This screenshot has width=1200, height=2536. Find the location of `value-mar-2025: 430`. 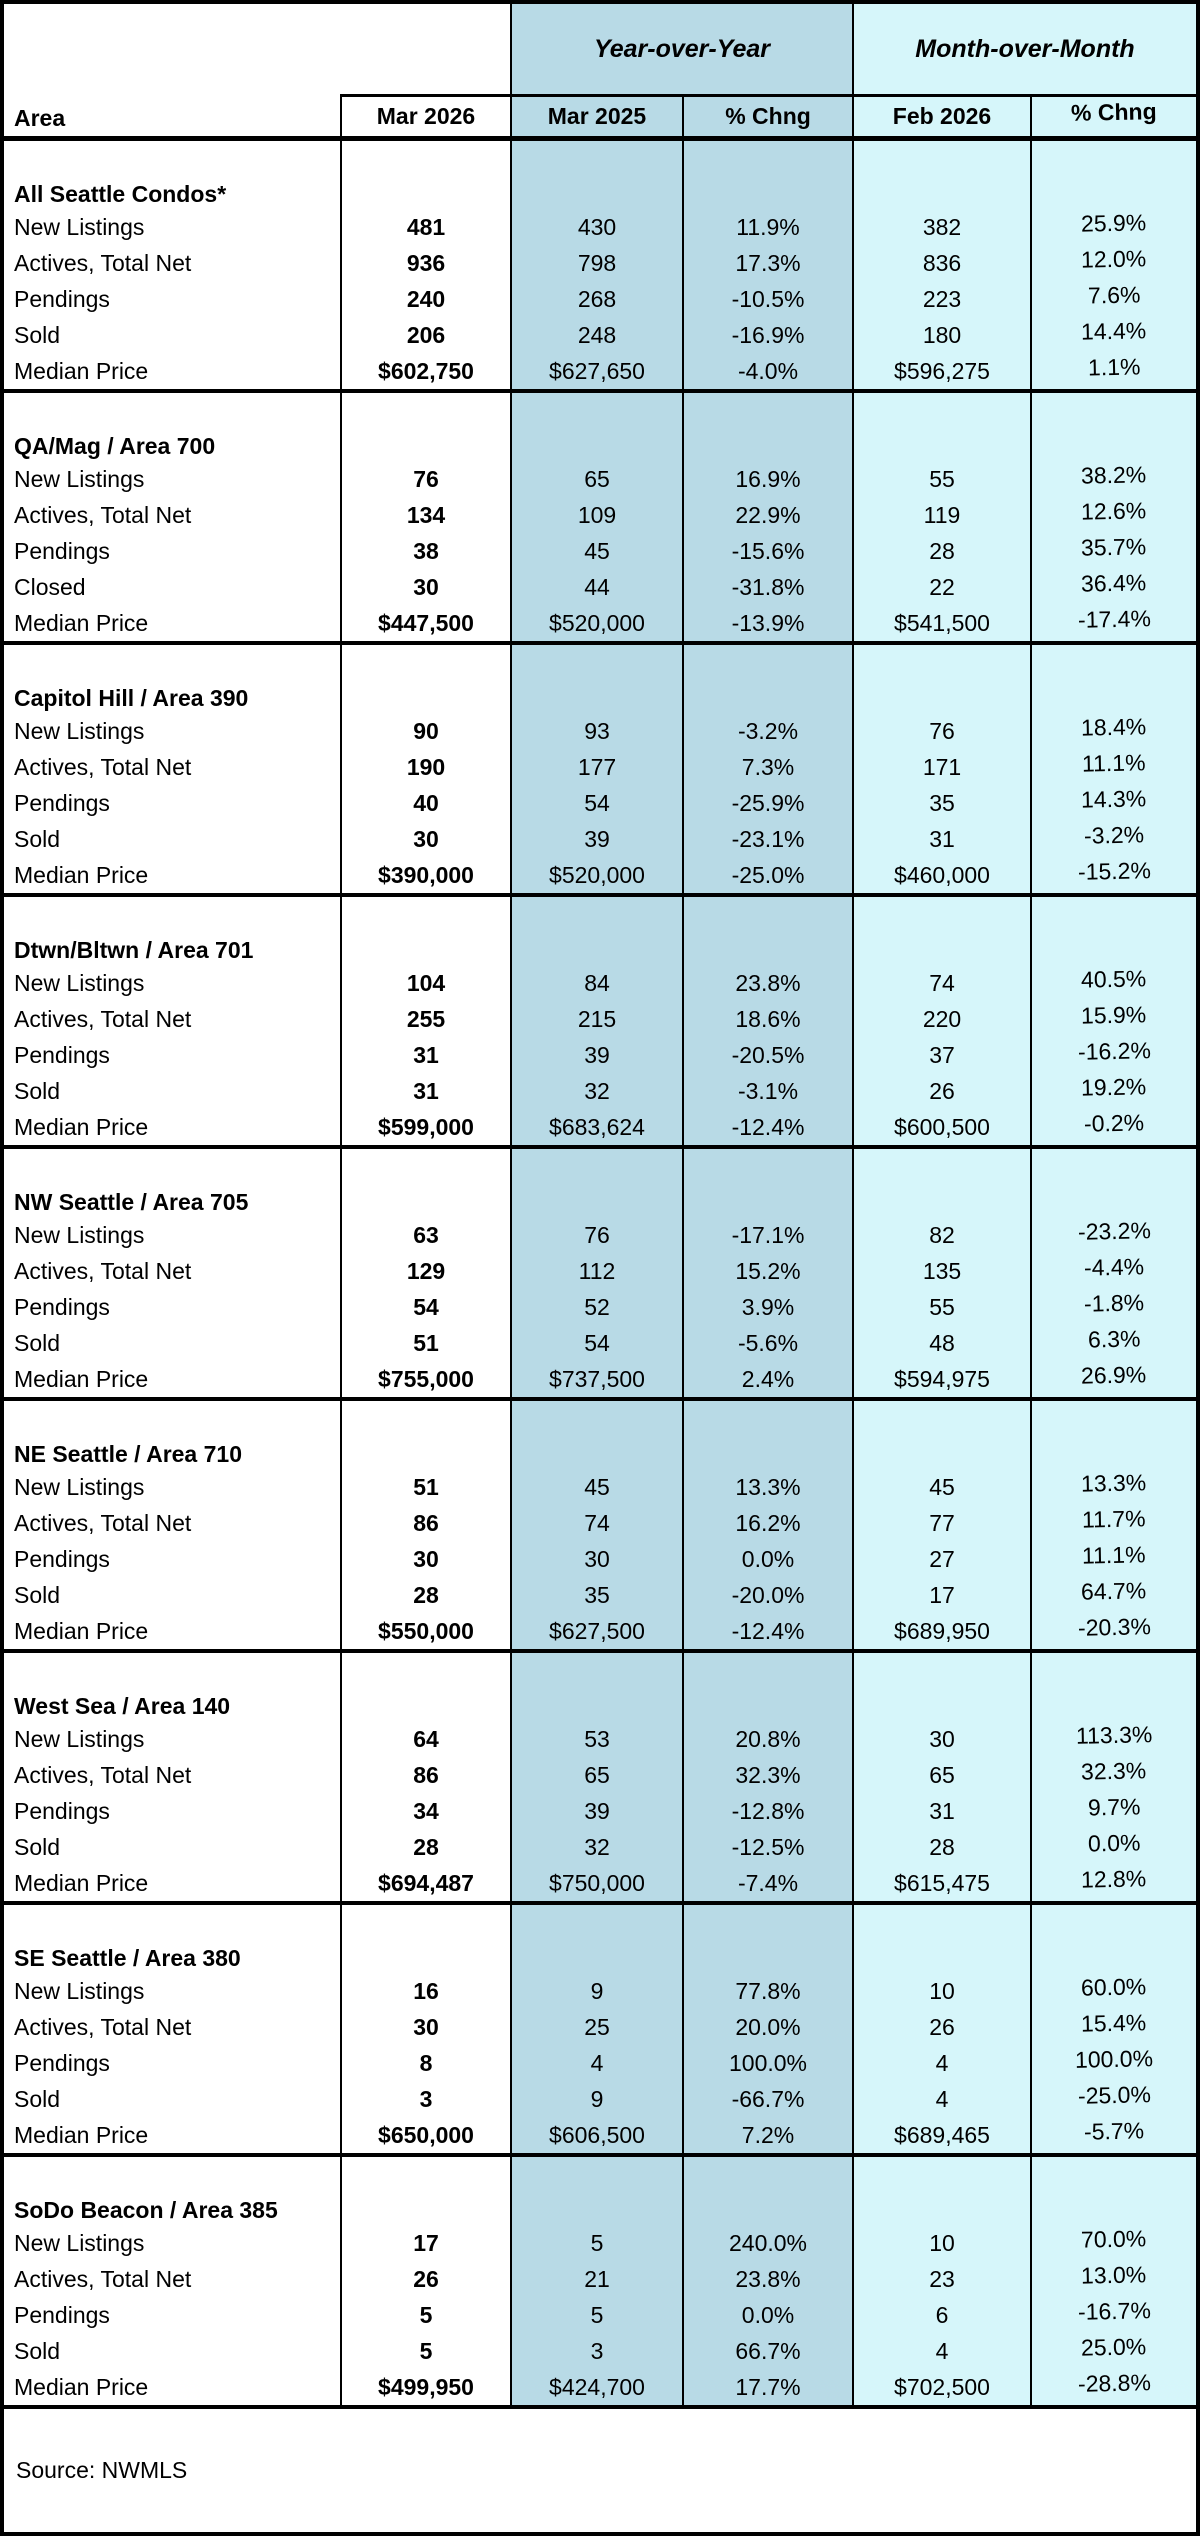

value-mar-2025: 430 is located at coordinates (596, 227).